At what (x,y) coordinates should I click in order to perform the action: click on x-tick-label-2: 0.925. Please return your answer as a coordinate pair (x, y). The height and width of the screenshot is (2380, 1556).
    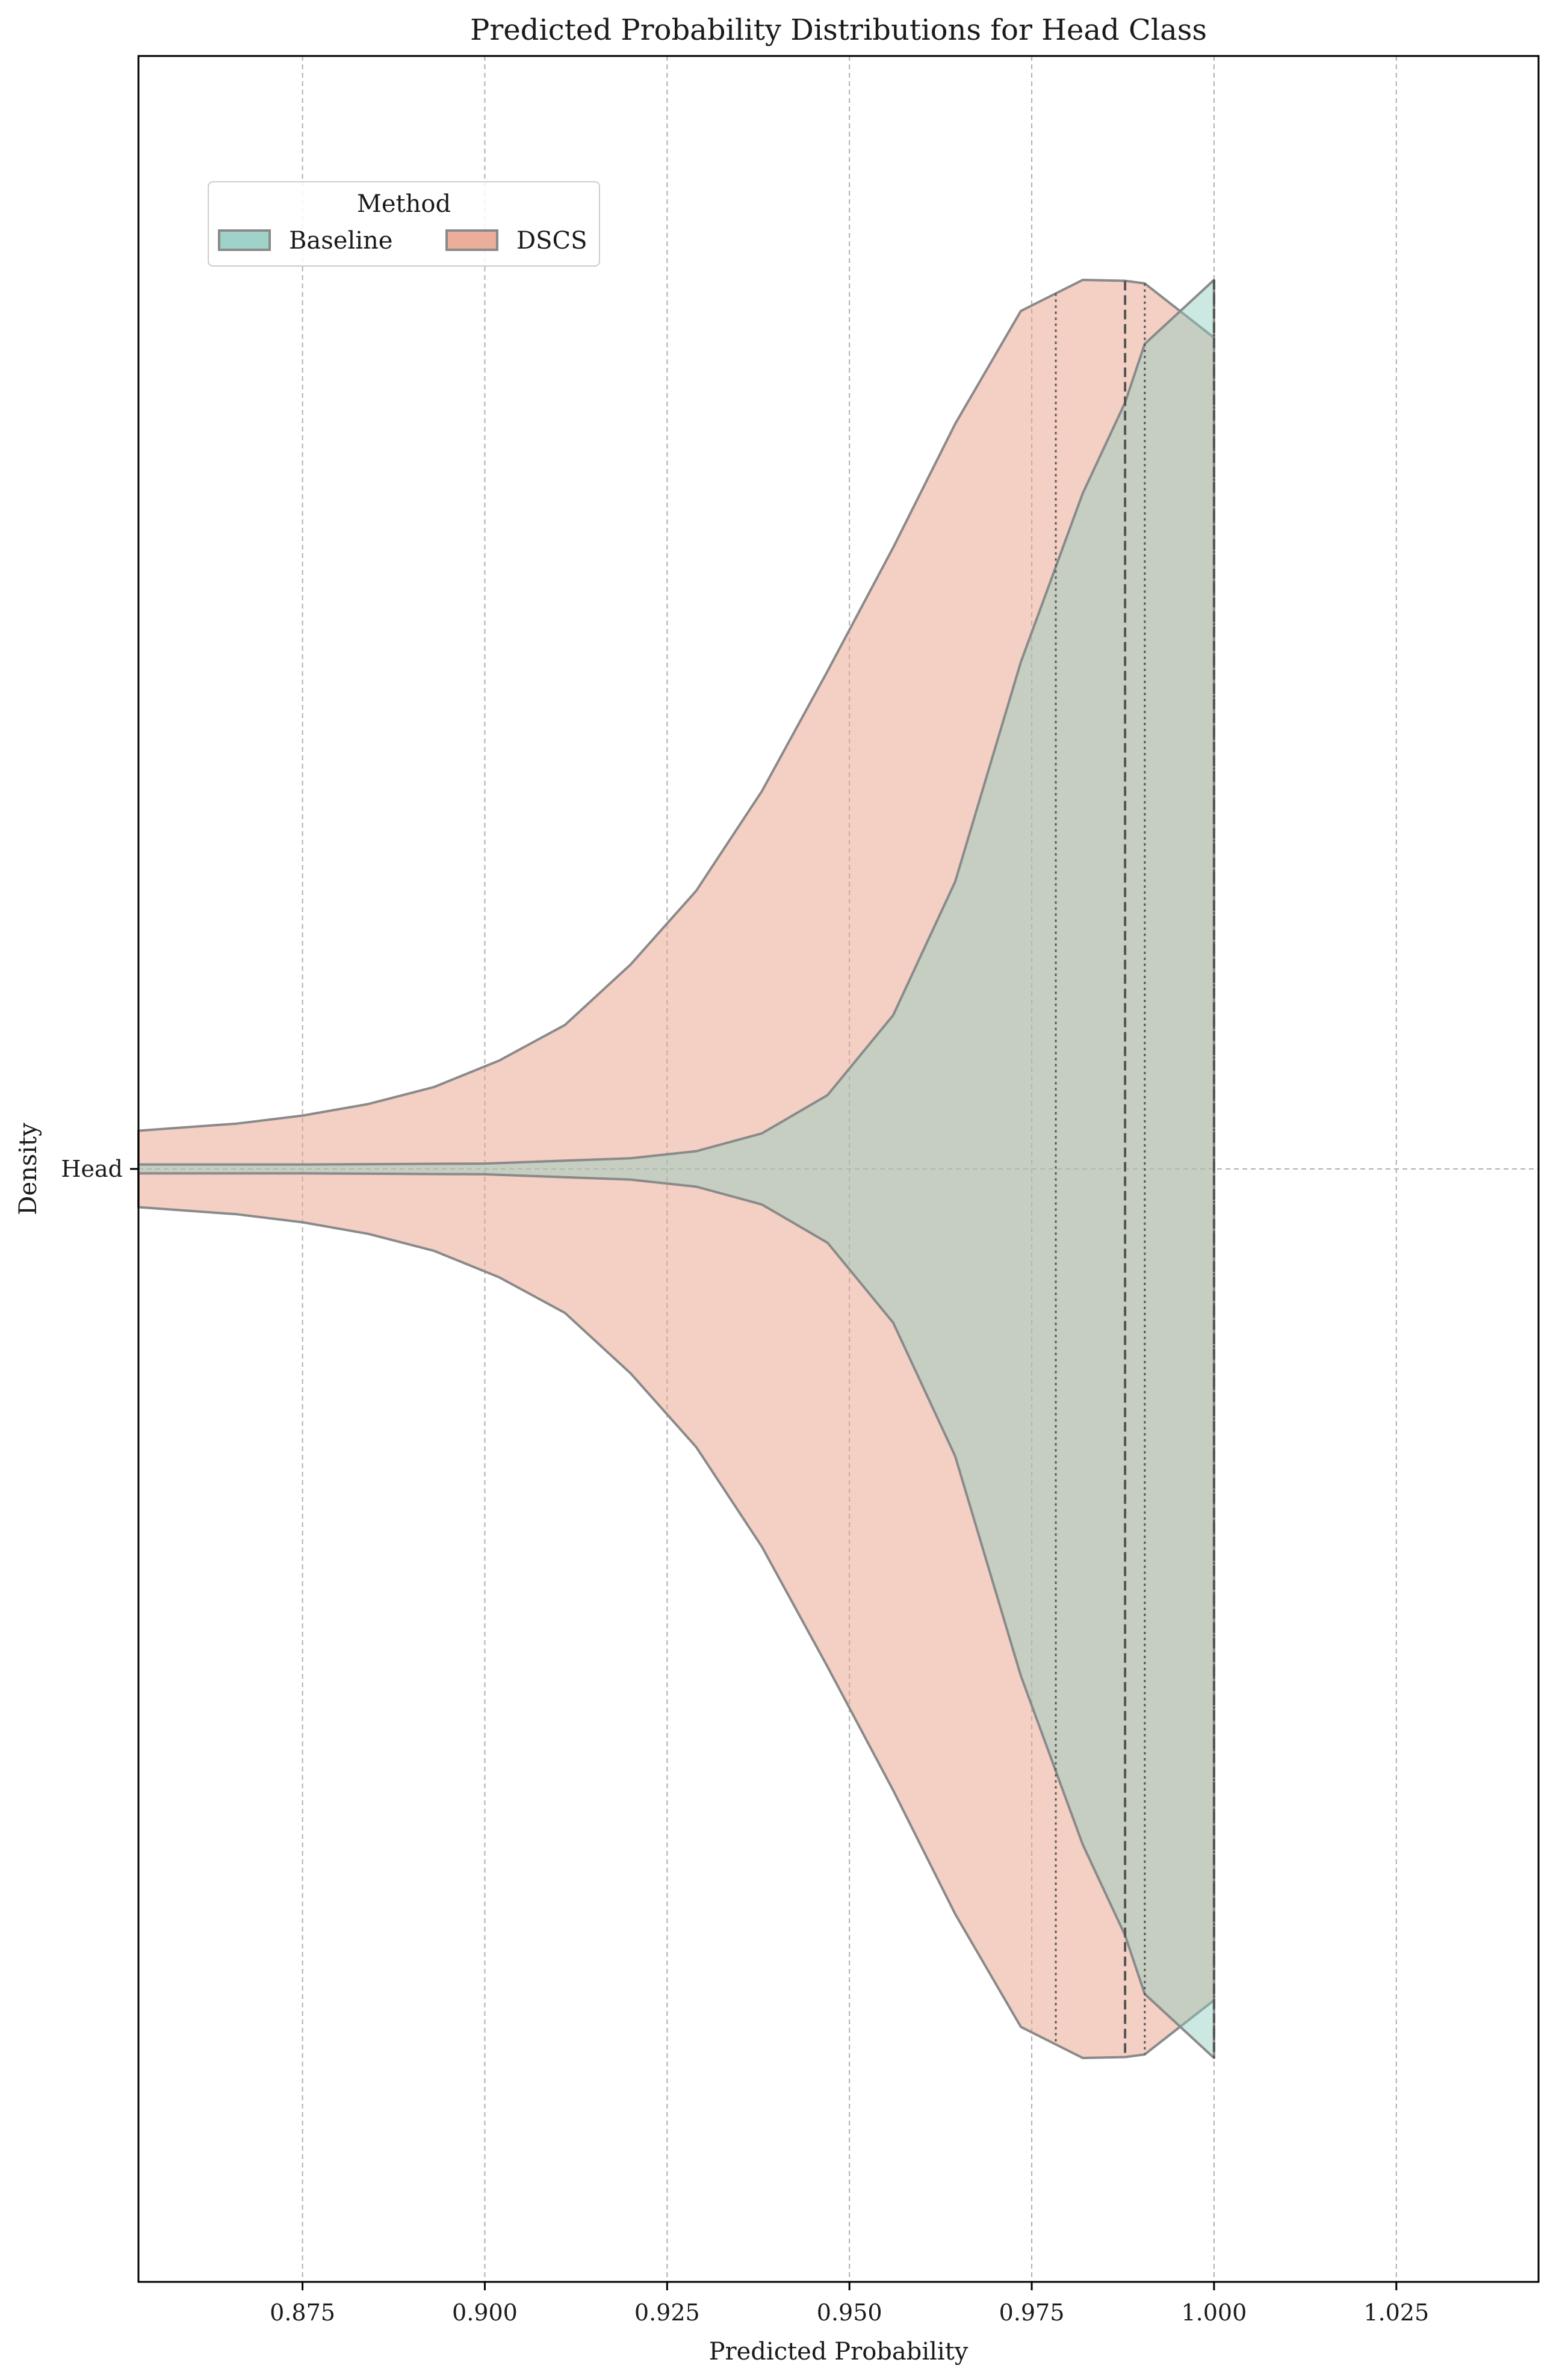
    Looking at the image, I should click on (667, 2312).